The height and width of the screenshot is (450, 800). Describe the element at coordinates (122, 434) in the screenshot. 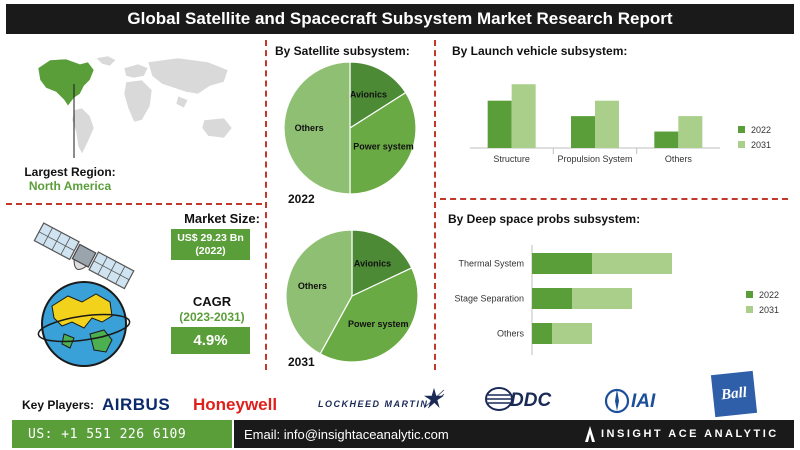

I see `footer-phone: US: +1 551 226 6109` at that location.